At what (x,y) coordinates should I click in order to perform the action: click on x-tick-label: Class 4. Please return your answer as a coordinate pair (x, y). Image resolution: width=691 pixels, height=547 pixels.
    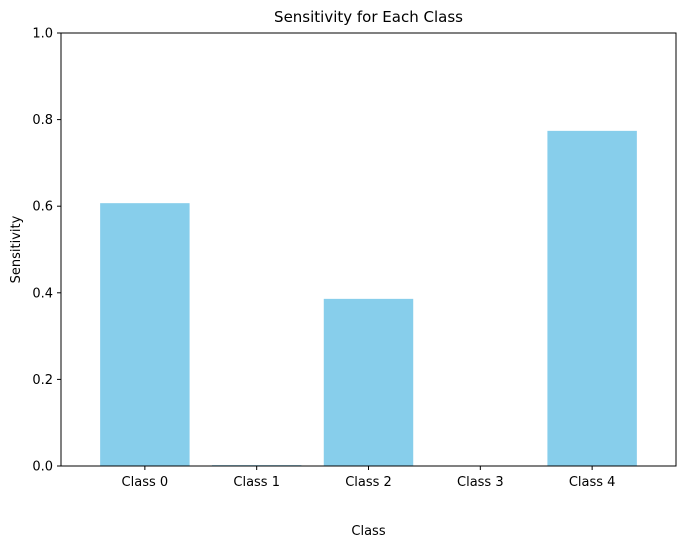
    Looking at the image, I should click on (592, 482).